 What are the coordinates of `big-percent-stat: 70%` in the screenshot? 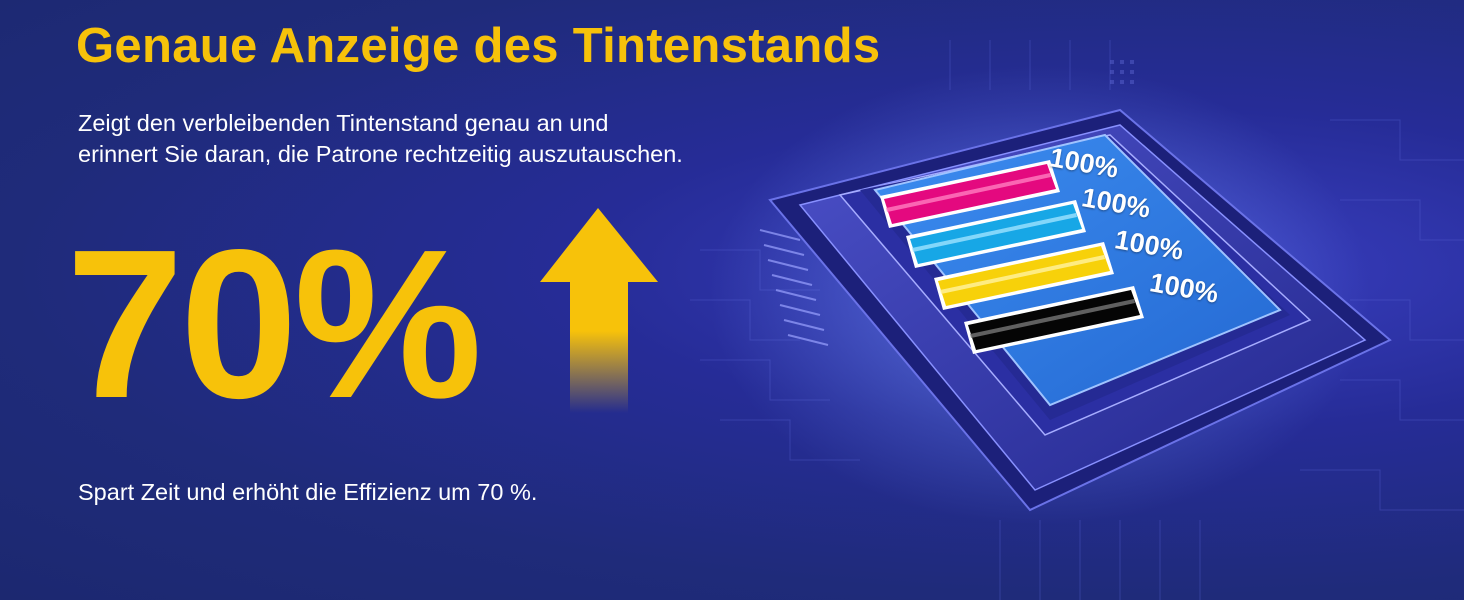 It's located at (274, 323).